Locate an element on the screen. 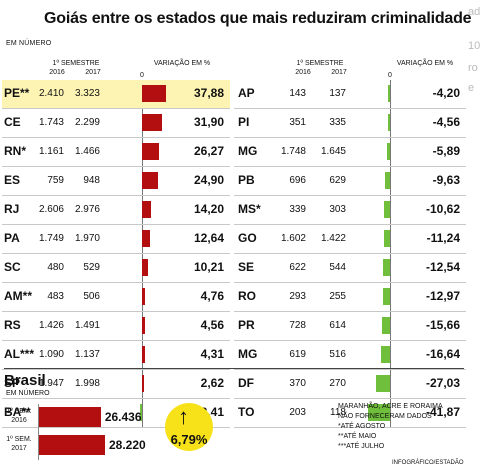 This screenshot has height=476, width=489. variation-value: 24,90 is located at coordinates (208, 180).